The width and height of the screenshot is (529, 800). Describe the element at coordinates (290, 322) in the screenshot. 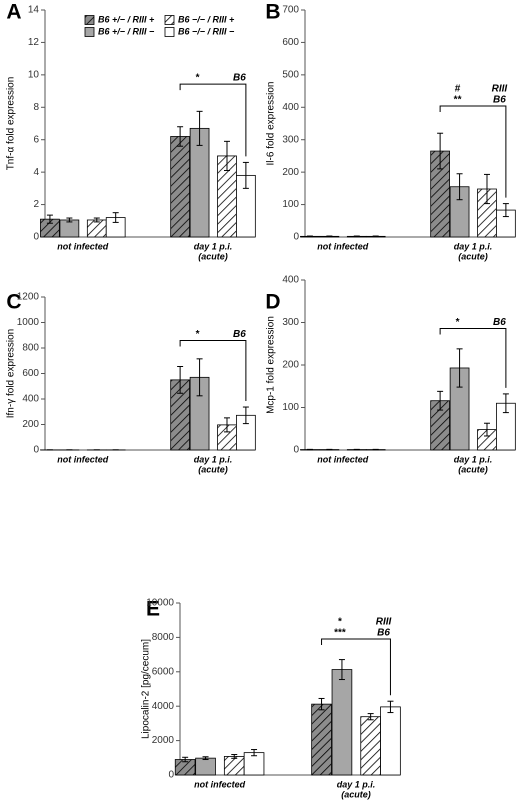

I see `y-tick-label: 300` at that location.